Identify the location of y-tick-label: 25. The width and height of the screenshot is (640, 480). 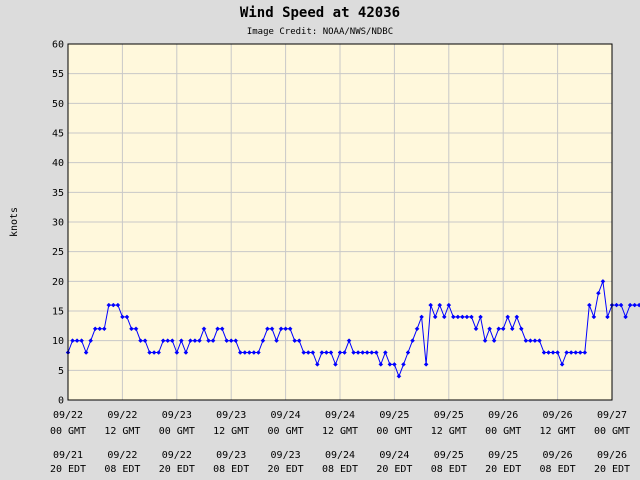
(58, 252).